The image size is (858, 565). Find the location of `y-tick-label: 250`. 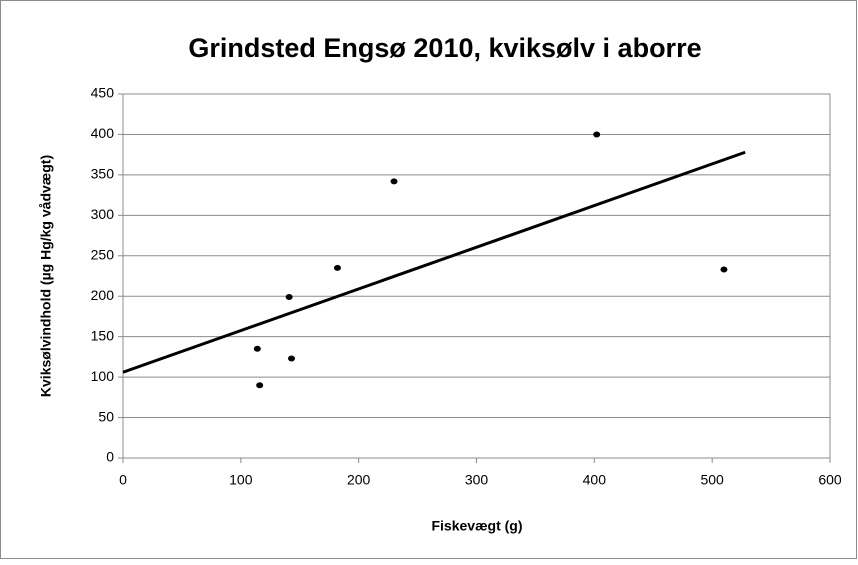

y-tick-label: 250 is located at coordinates (103, 254).